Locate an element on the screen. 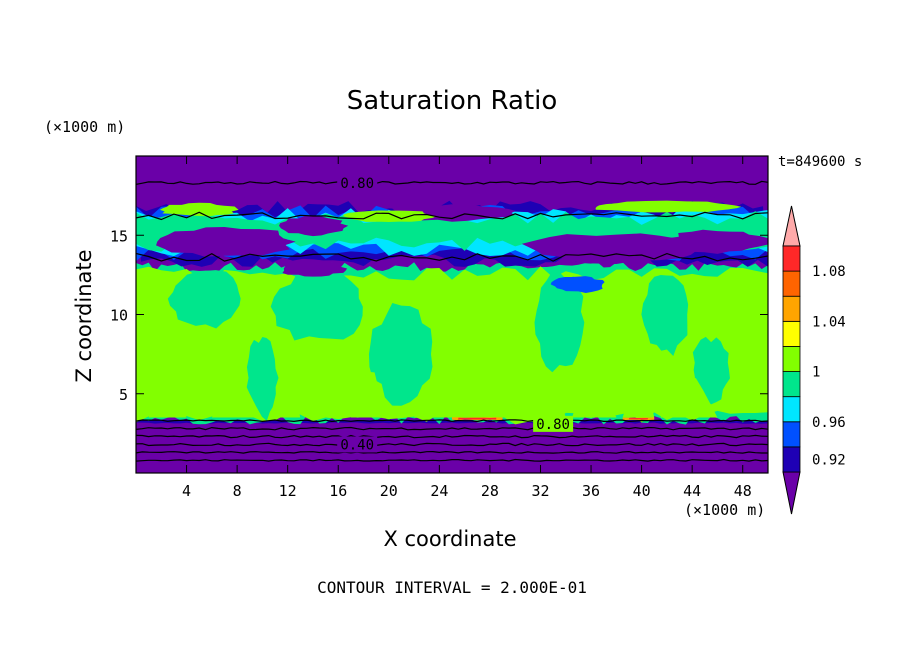 This screenshot has width=904, height=654. y-tick-label: 10 is located at coordinates (119, 316).